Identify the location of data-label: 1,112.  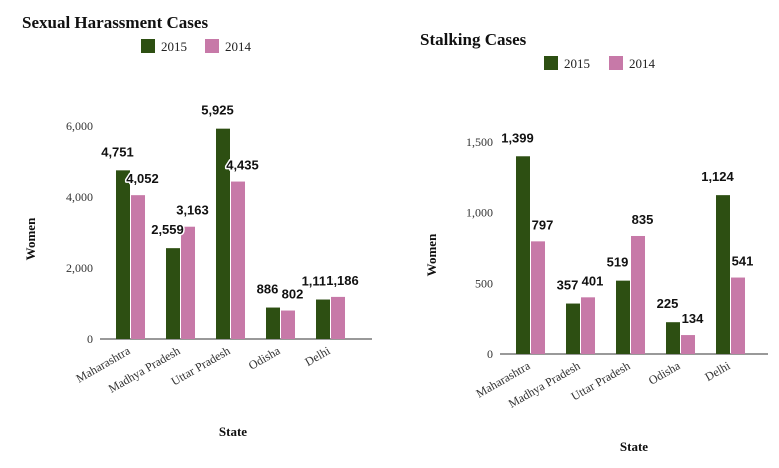
(318, 281).